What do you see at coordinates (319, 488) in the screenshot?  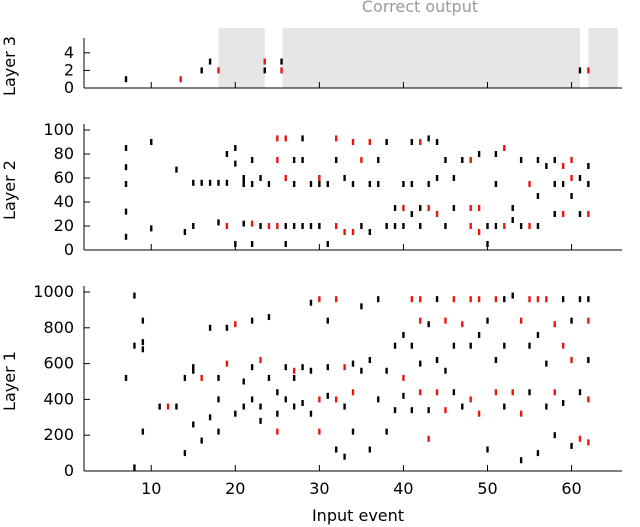 I see `x-tick-label: 30` at bounding box center [319, 488].